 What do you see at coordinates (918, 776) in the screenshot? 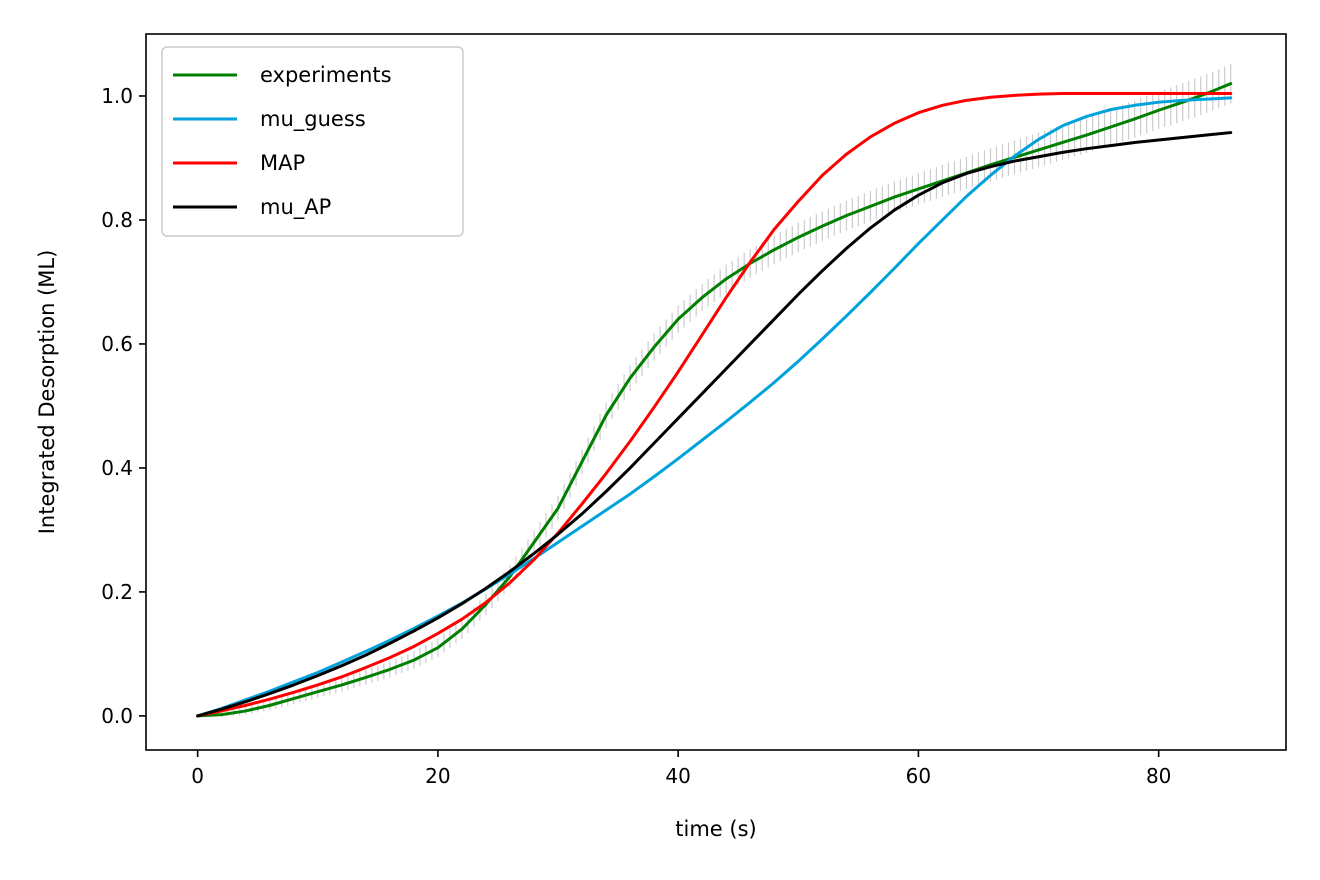
I see `x-tick-label-3: 60` at bounding box center [918, 776].